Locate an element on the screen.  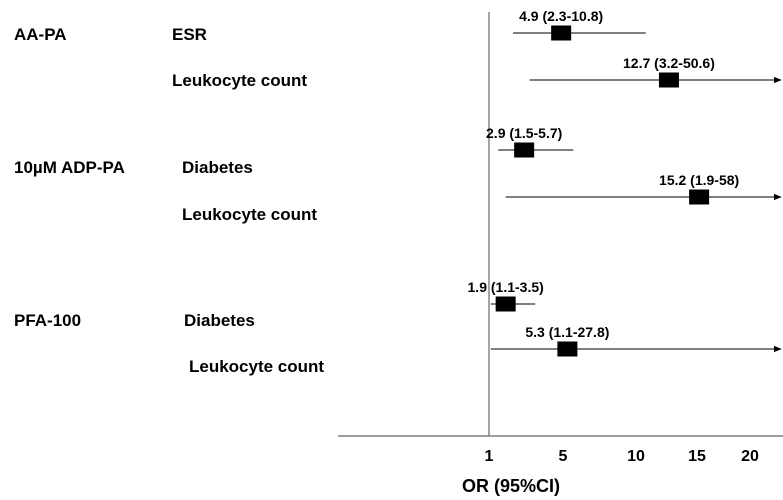
x-tick-label: 1 is located at coordinates (489, 456).